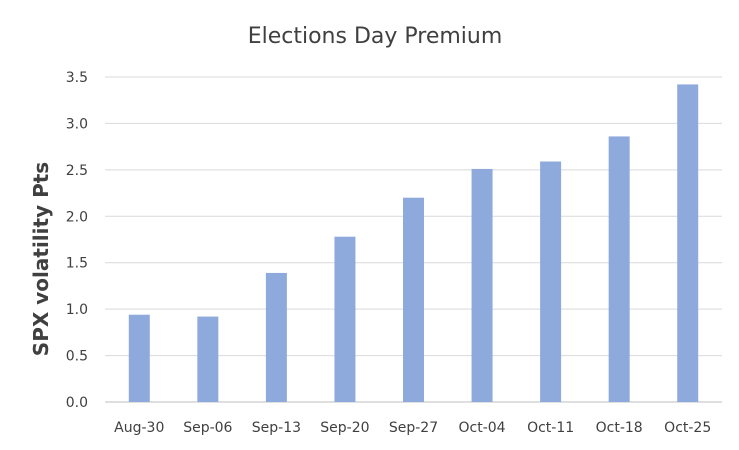 This screenshot has height=450, width=739. Describe the element at coordinates (77, 310) in the screenshot. I see `y-tick-label: 1.0` at that location.